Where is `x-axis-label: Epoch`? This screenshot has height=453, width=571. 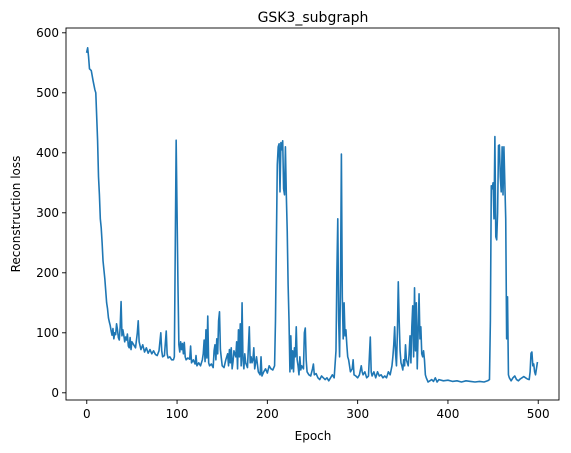
x-axis-label: Epoch is located at coordinates (313, 436).